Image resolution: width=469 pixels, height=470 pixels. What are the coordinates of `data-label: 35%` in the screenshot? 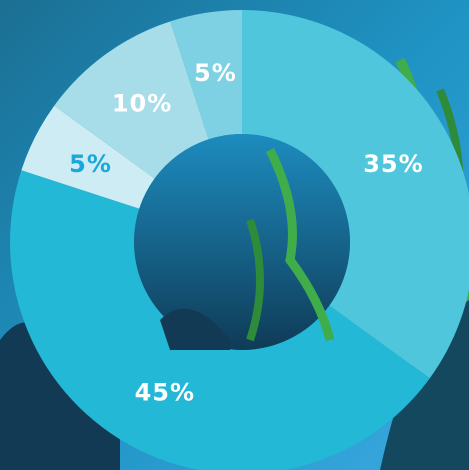 It's located at (393, 164).